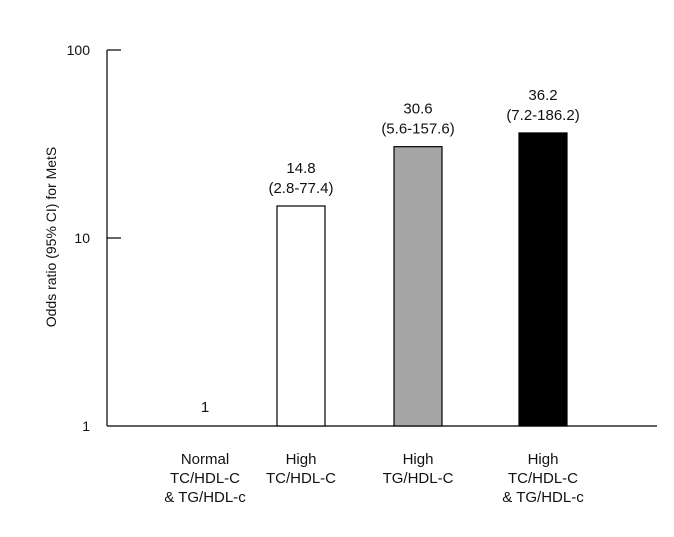 The height and width of the screenshot is (537, 674). Describe the element at coordinates (205, 407) in the screenshot. I see `bar-value-label: 1` at that location.